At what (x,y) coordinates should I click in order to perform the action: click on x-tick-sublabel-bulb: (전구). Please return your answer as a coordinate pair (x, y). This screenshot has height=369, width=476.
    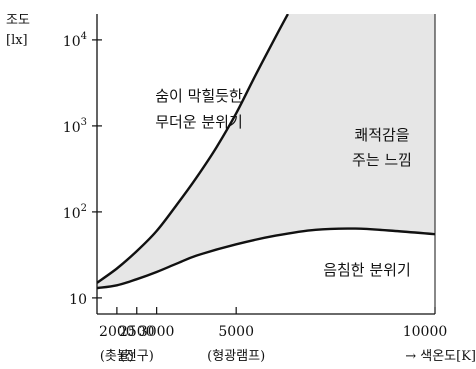
    Looking at the image, I should click on (137, 356).